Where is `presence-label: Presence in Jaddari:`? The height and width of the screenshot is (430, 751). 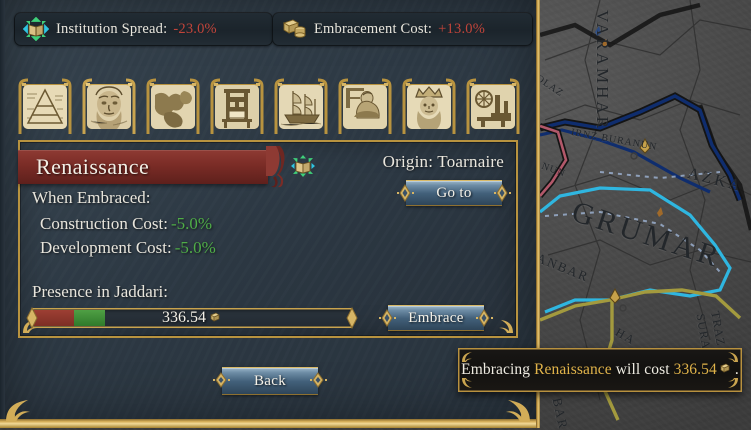
presence-label: Presence in Jaddari: is located at coordinates (100, 291).